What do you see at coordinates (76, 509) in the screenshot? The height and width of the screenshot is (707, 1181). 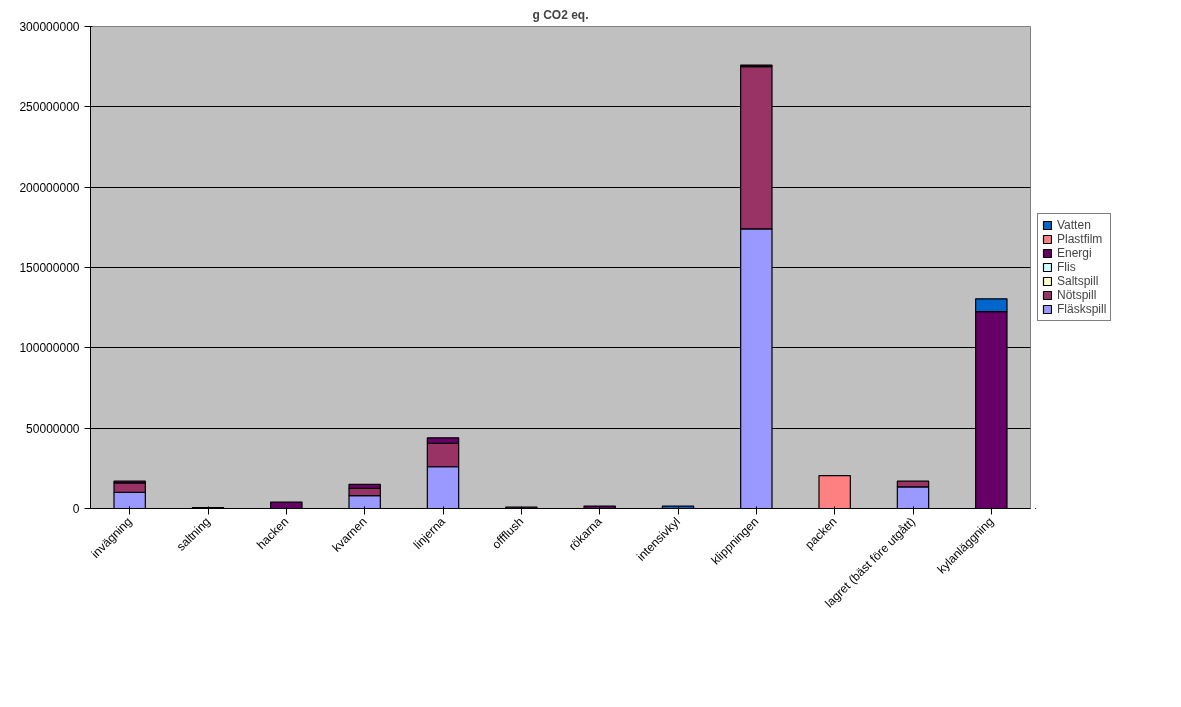 I see `y-tick-label: 0` at bounding box center [76, 509].